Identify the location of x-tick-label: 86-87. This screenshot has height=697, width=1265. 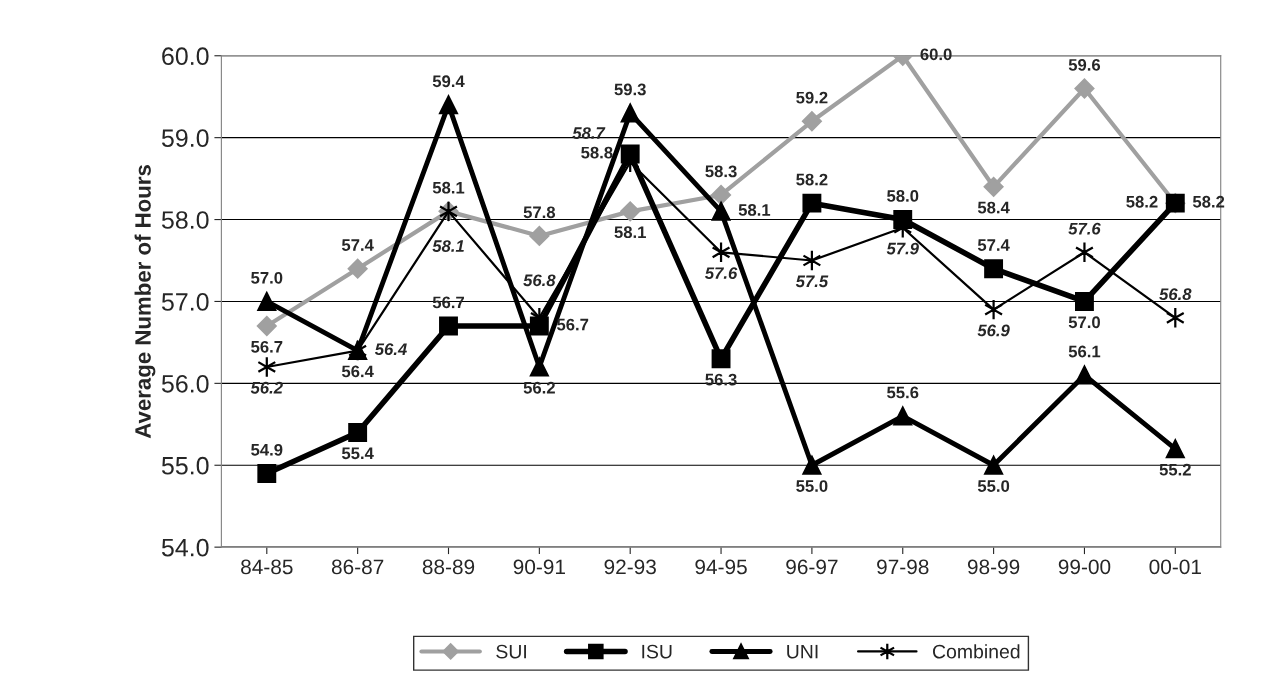
(357, 567).